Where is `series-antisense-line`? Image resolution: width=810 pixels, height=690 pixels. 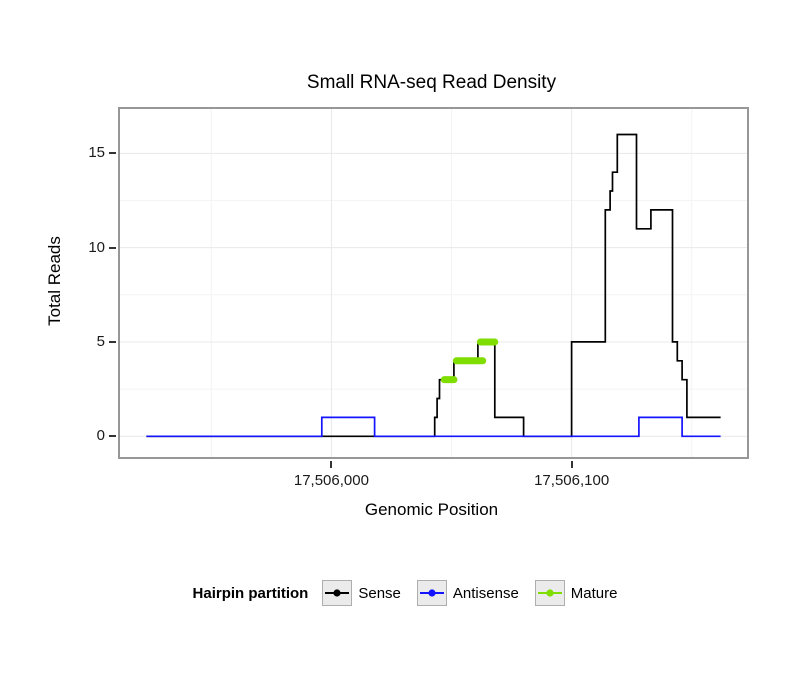
series-antisense-line is located at coordinates (433, 427).